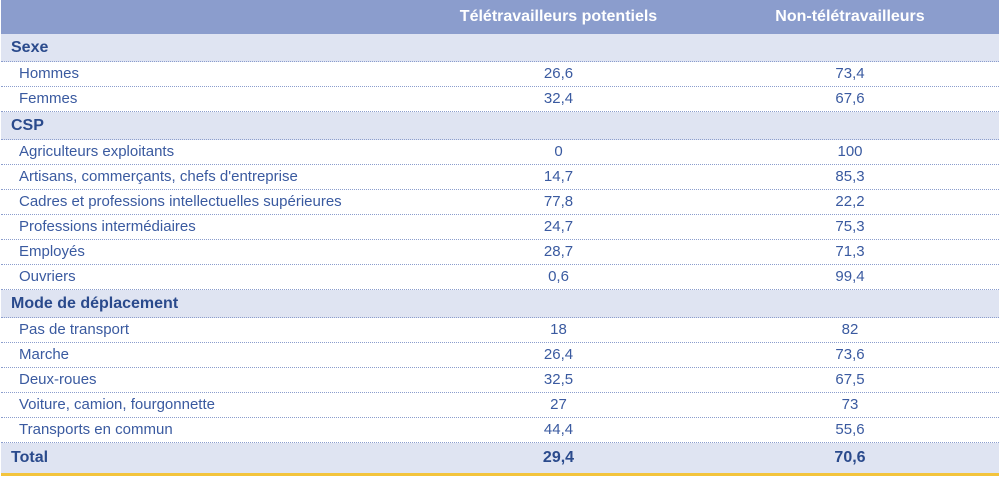 This screenshot has width=1000, height=488. What do you see at coordinates (558, 404) in the screenshot?
I see `row-value-a: 27` at bounding box center [558, 404].